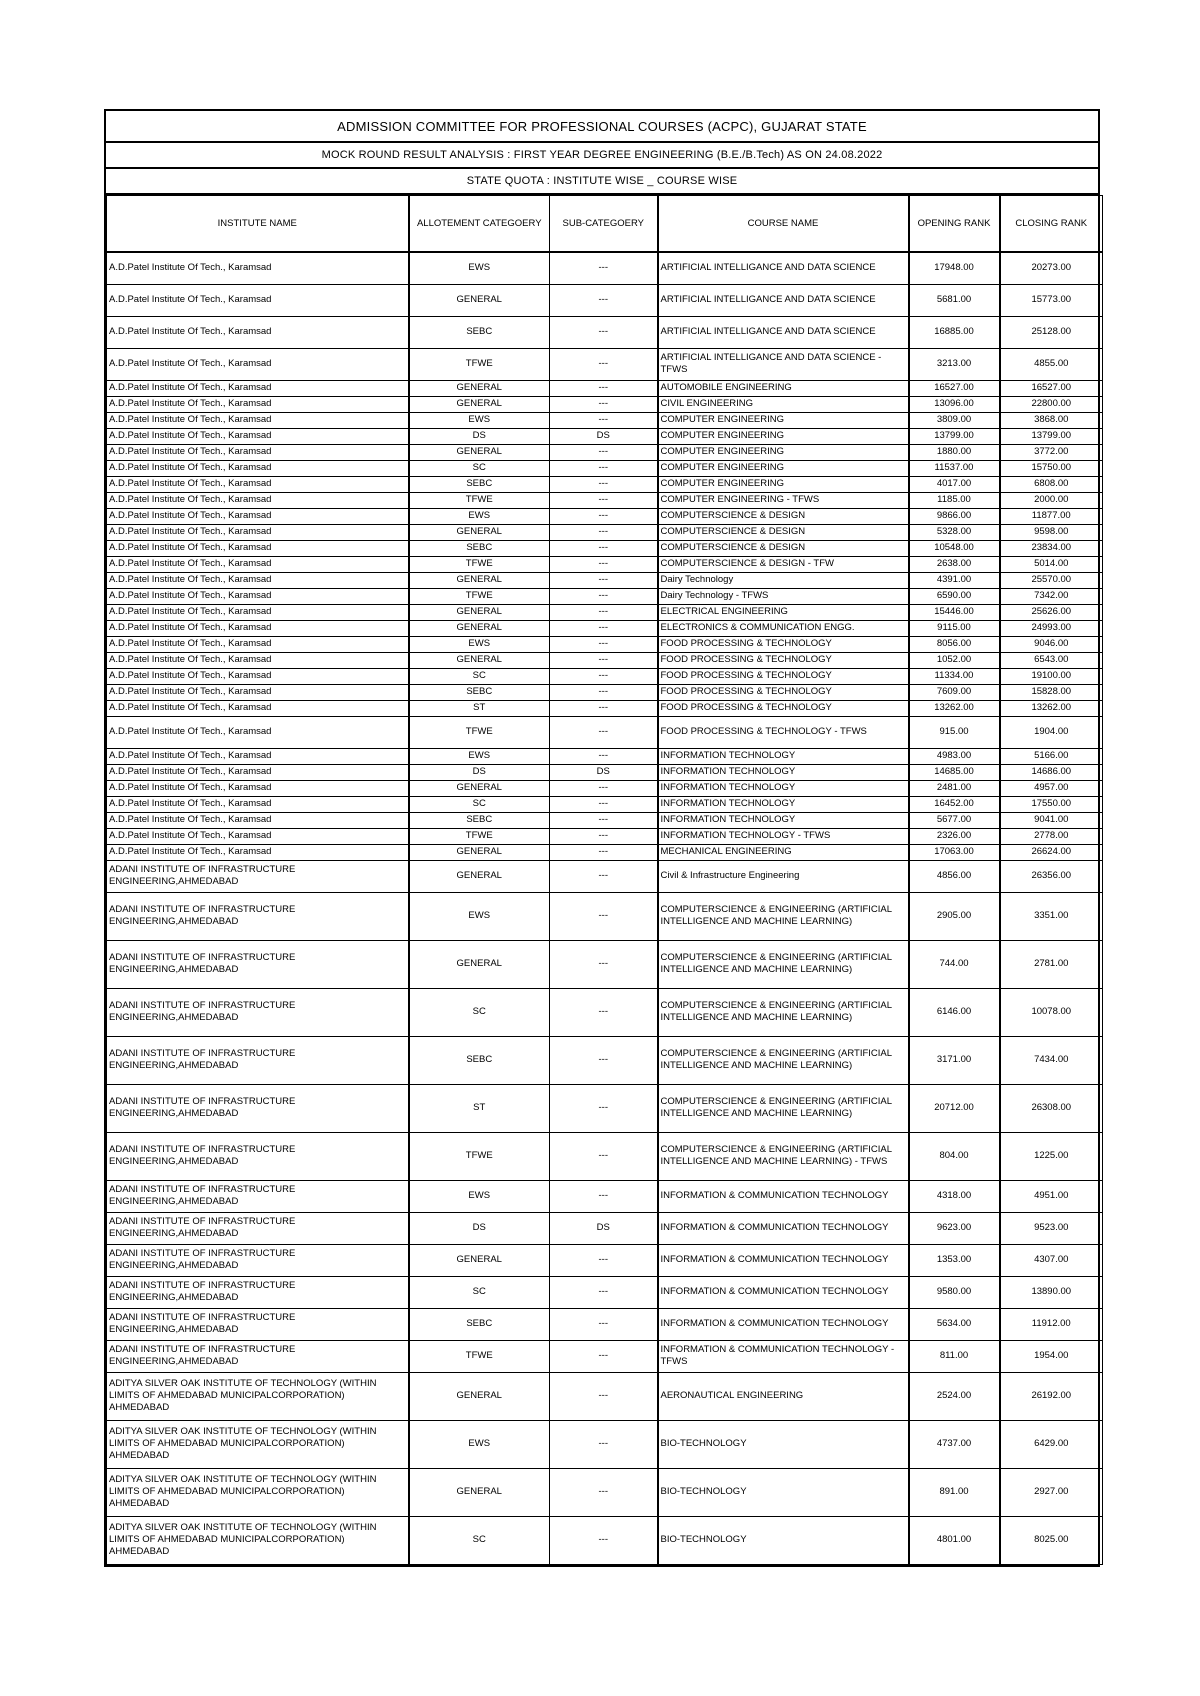 The image size is (1200, 1696). I want to click on opening-rank-cell: 9580.00, so click(954, 1292).